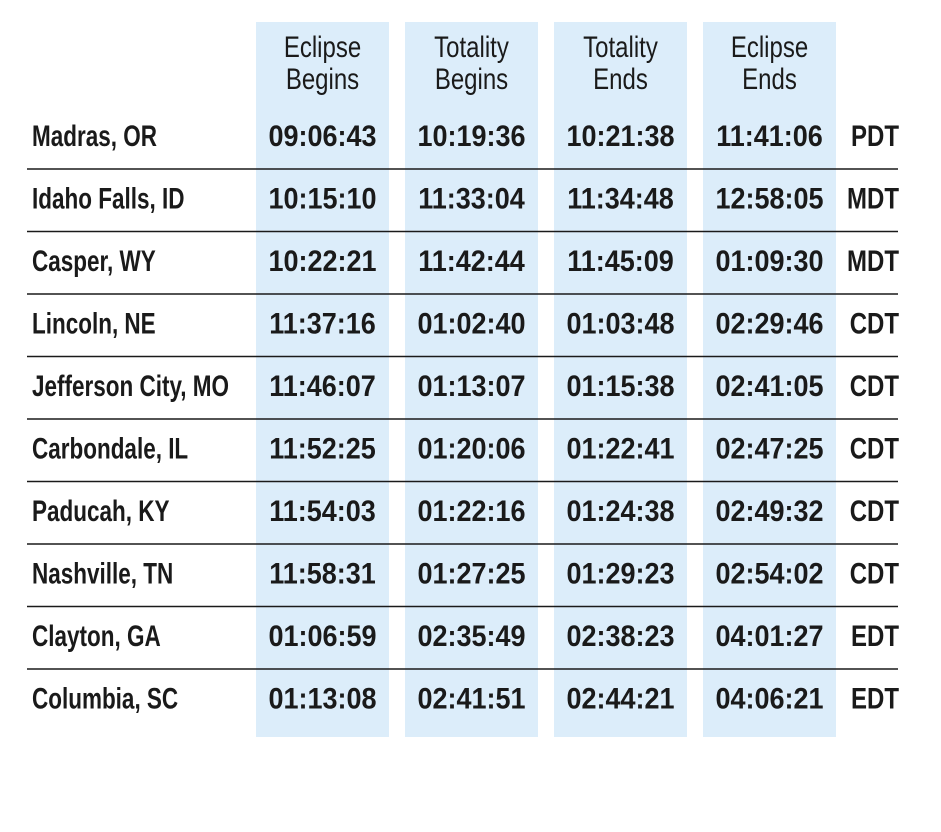 The image size is (941, 832). Describe the element at coordinates (621, 449) in the screenshot. I see `time: 01:22:41` at that location.